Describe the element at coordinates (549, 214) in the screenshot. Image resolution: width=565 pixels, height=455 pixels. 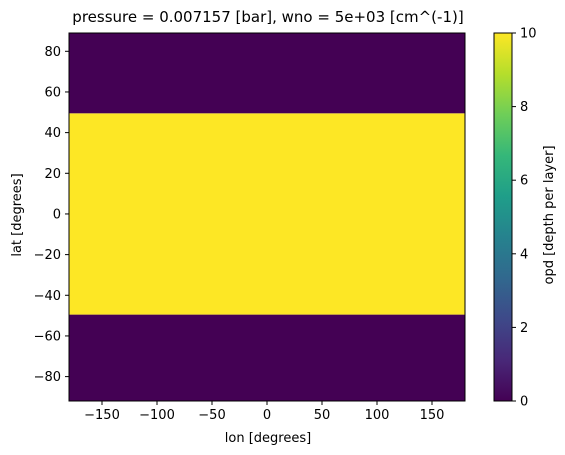
I see `colorbar-label: opd [depth per layer]` at that location.